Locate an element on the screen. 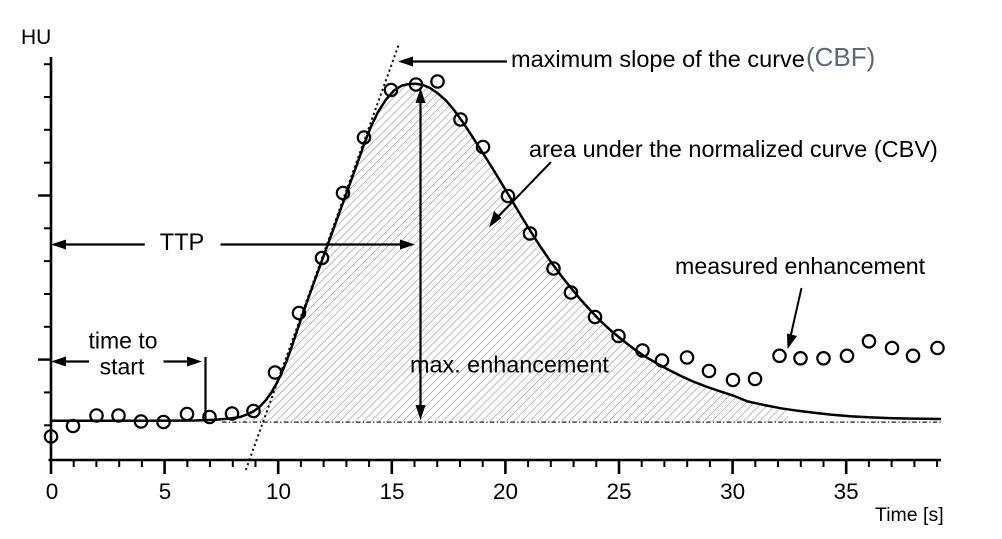 This screenshot has height=539, width=1002. svg-text: 30 is located at coordinates (732, 491).